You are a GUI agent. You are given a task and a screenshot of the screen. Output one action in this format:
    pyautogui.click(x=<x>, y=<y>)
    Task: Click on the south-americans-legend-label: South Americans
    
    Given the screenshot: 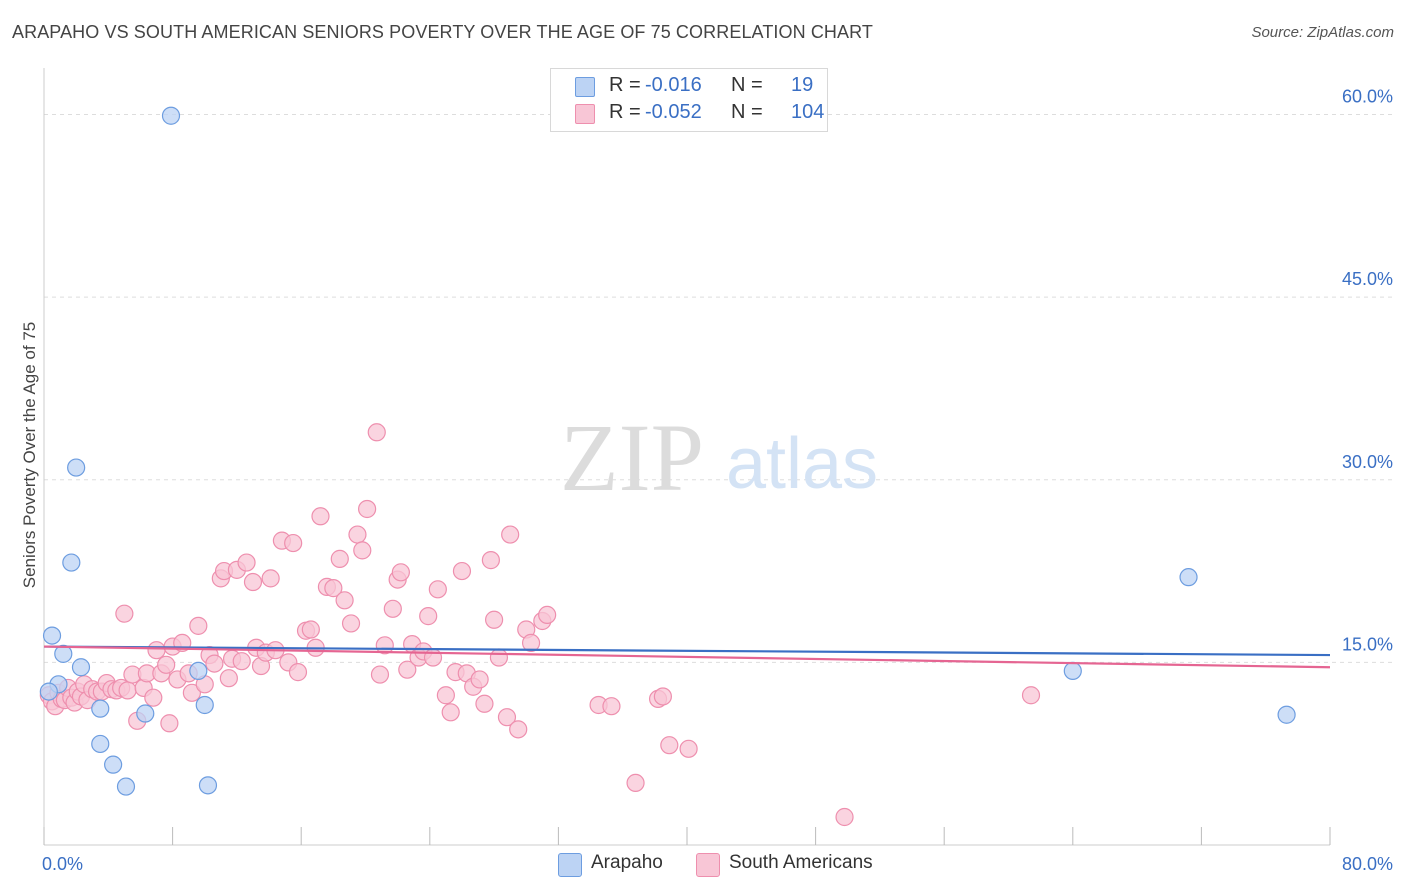 What is the action you would take?
    pyautogui.click(x=801, y=862)
    